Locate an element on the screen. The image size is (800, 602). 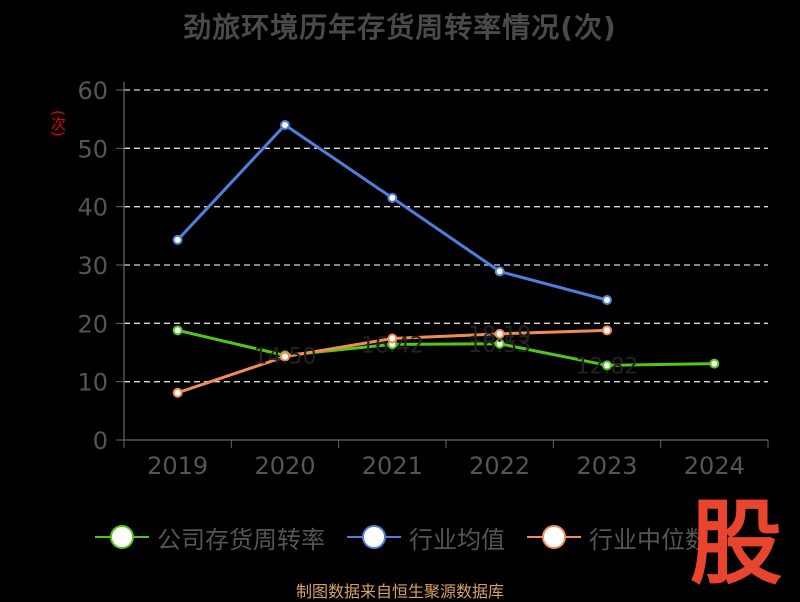
y-tick-label: 60 is located at coordinates (92, 91).